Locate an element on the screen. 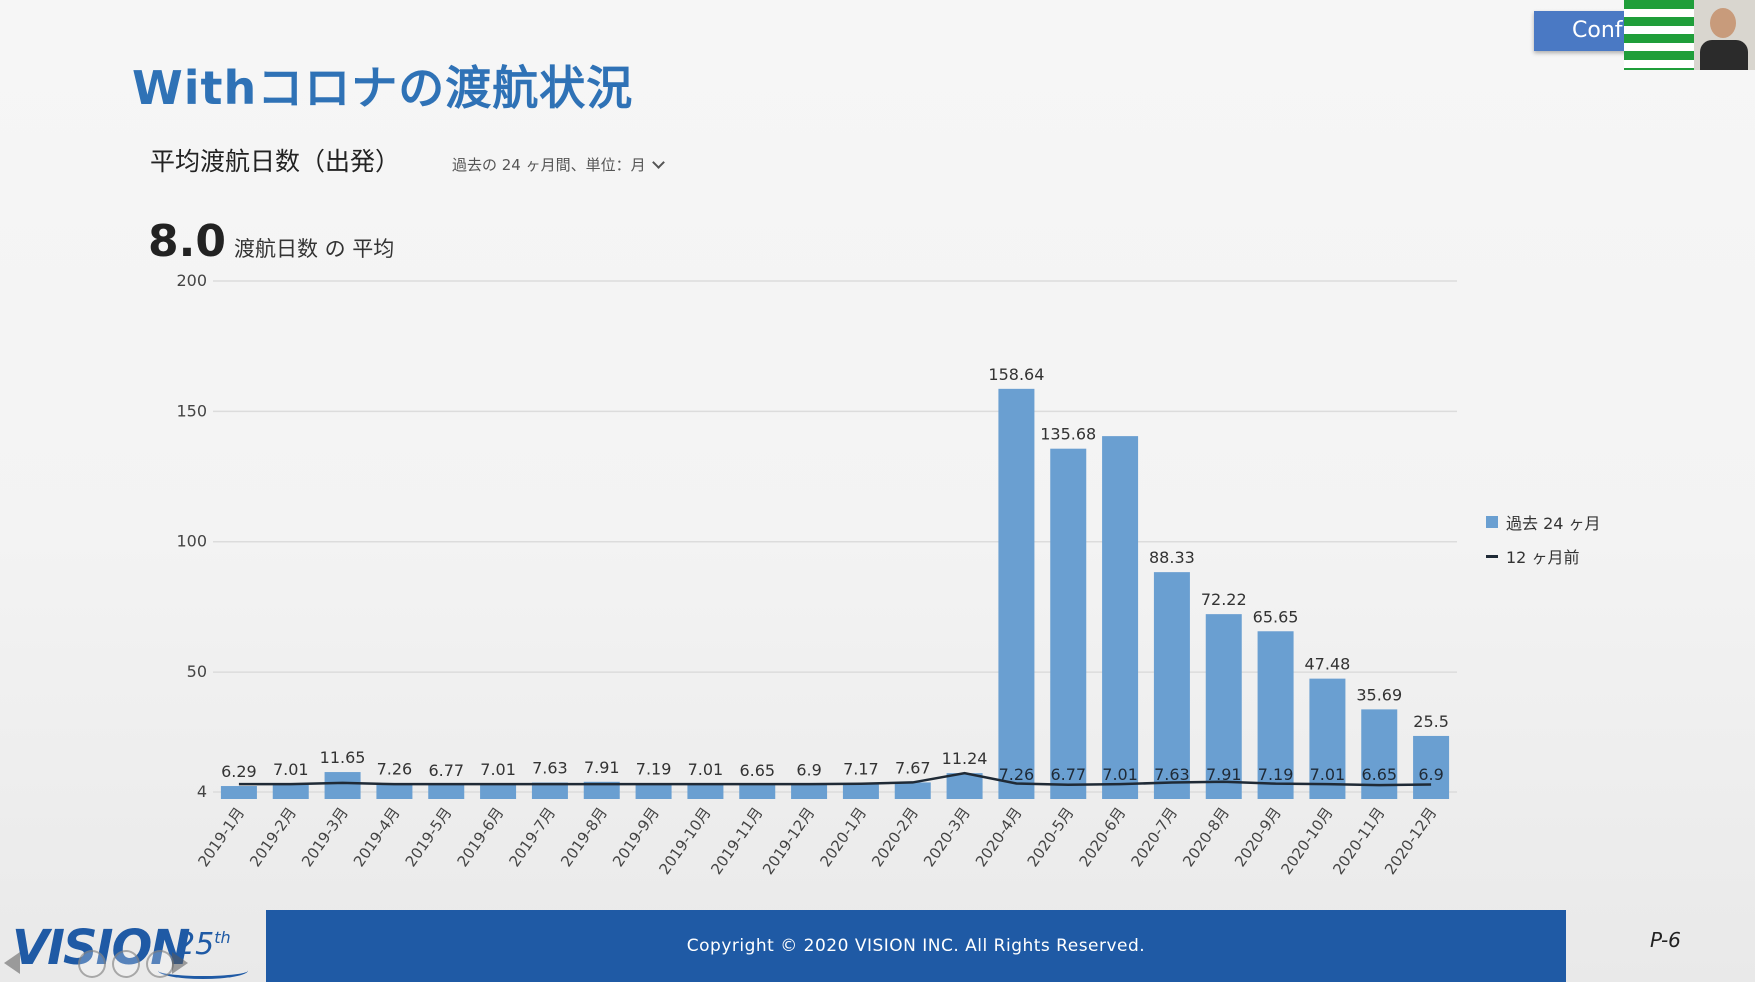  bar-value-label: 7.19 is located at coordinates (654, 769).